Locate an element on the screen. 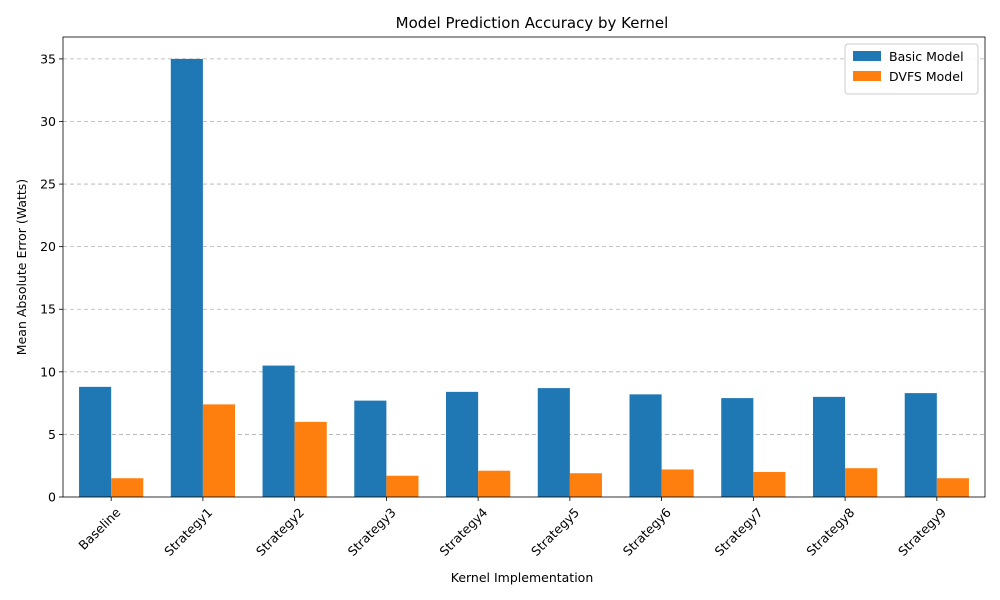 Image resolution: width=1000 pixels, height=600 pixels. y-tick-label: 30 is located at coordinates (48, 121).